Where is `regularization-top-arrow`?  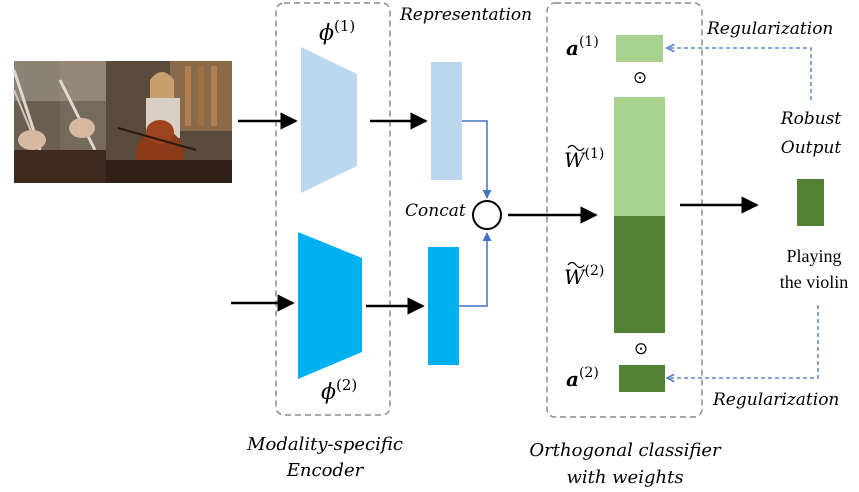
regularization-top-arrow is located at coordinates (739, 74).